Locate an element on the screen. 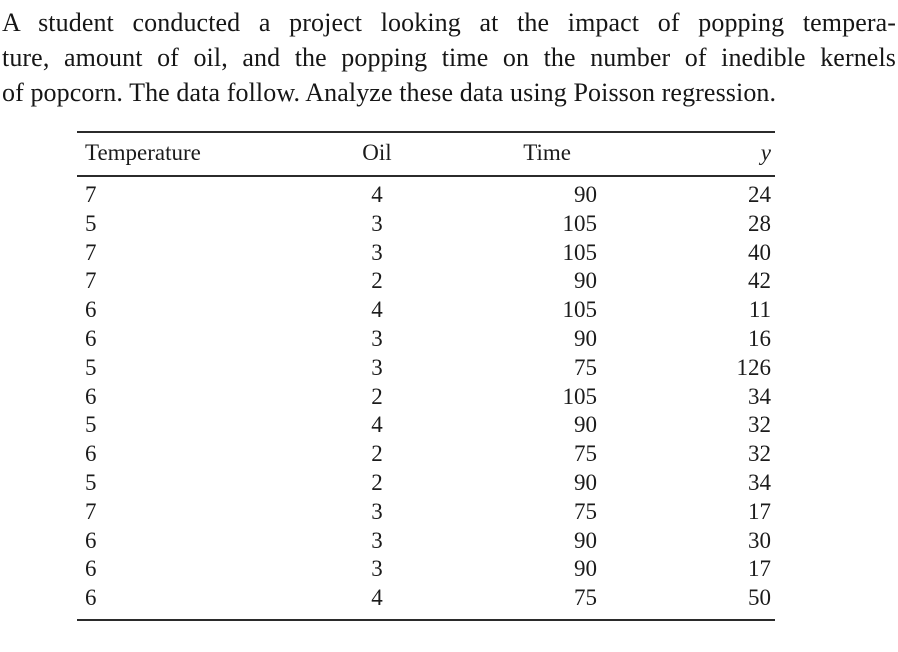  table-row: 6 3 90 30 is located at coordinates (426, 541).